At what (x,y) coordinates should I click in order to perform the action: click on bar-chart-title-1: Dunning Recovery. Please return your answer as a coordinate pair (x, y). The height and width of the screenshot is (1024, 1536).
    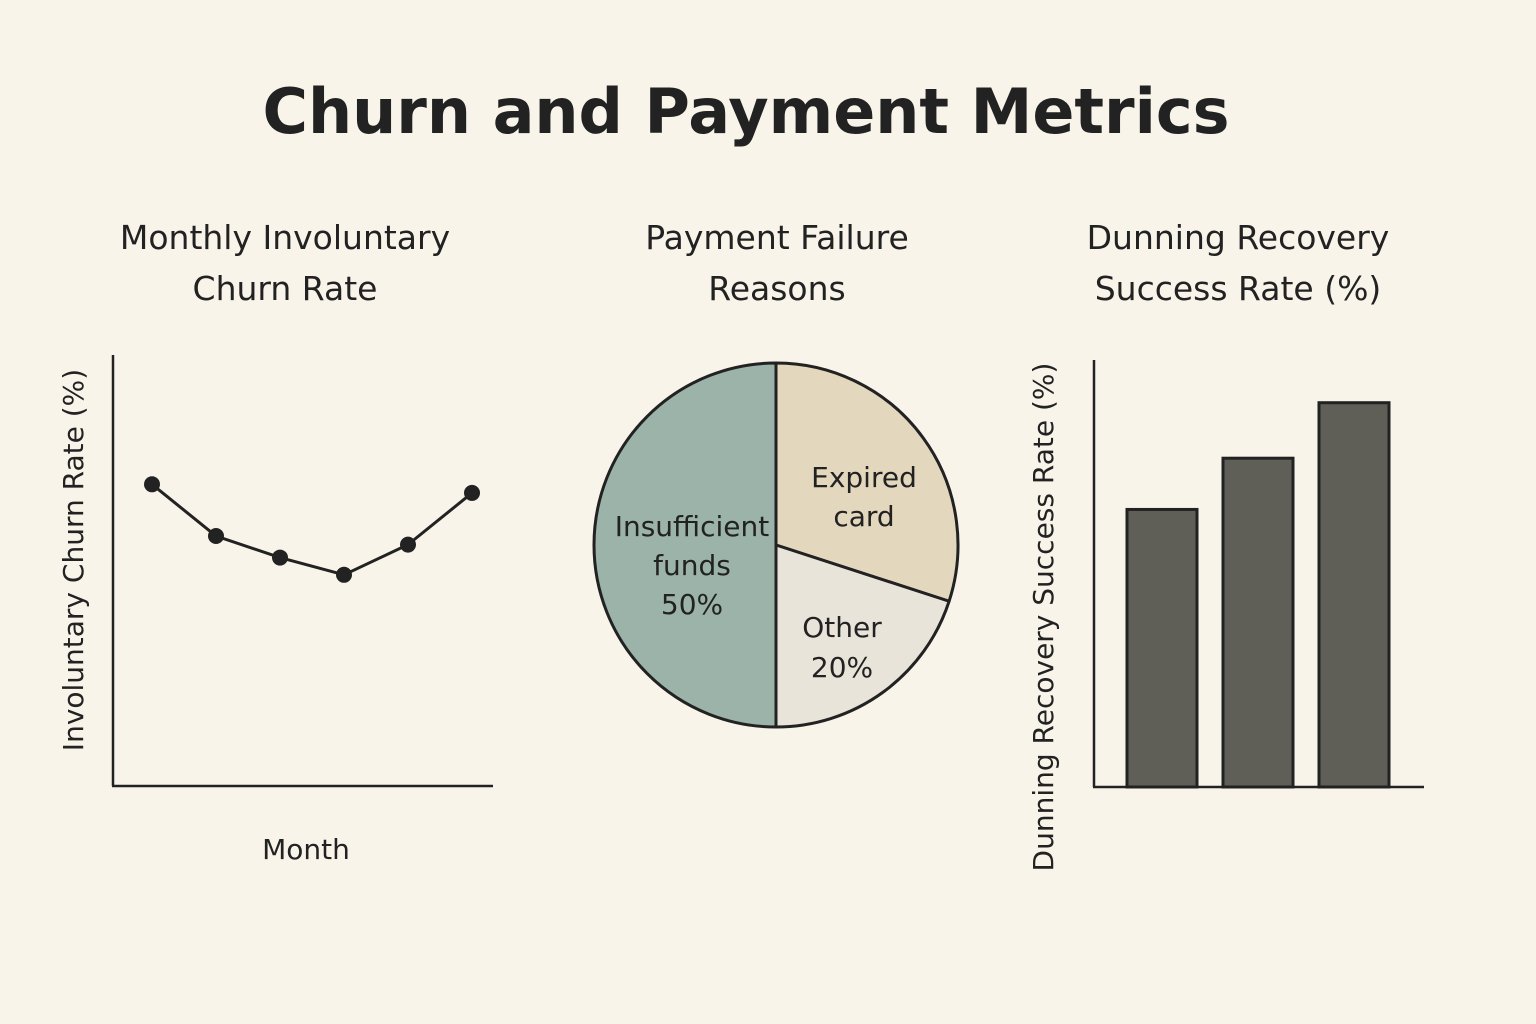
    Looking at the image, I should click on (1238, 237).